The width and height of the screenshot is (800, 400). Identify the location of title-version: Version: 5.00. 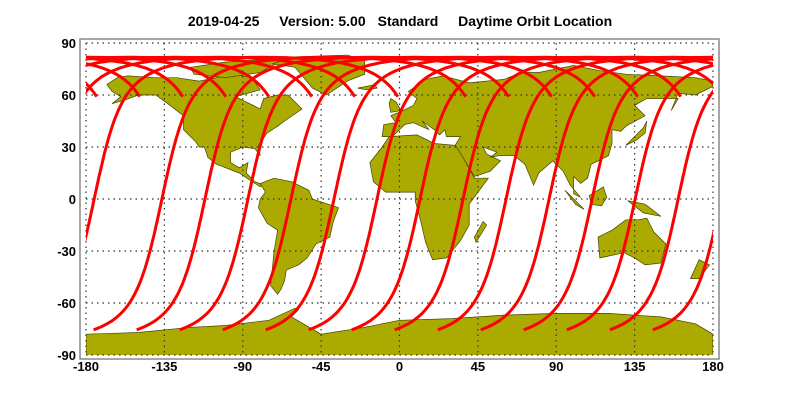
(322, 21).